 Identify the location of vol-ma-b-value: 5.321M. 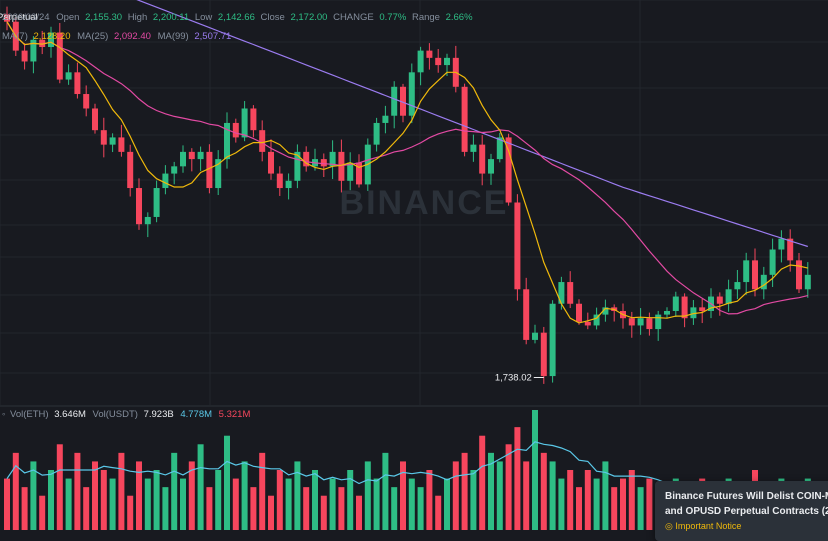
(235, 414).